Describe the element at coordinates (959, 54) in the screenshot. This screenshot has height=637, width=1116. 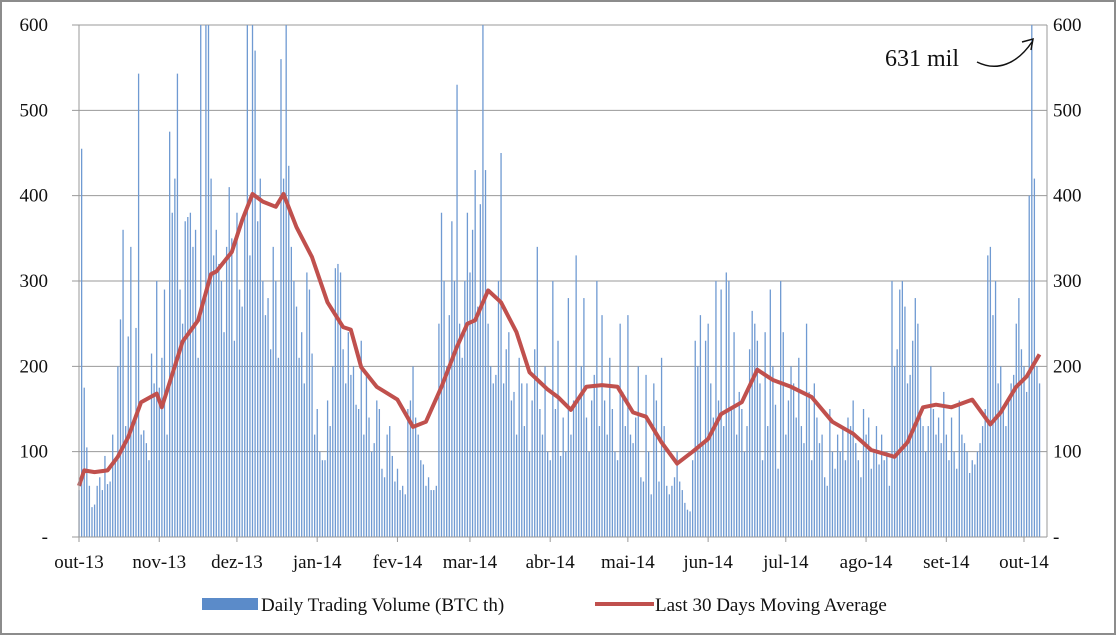
I see `annotation: 631 mil` at that location.